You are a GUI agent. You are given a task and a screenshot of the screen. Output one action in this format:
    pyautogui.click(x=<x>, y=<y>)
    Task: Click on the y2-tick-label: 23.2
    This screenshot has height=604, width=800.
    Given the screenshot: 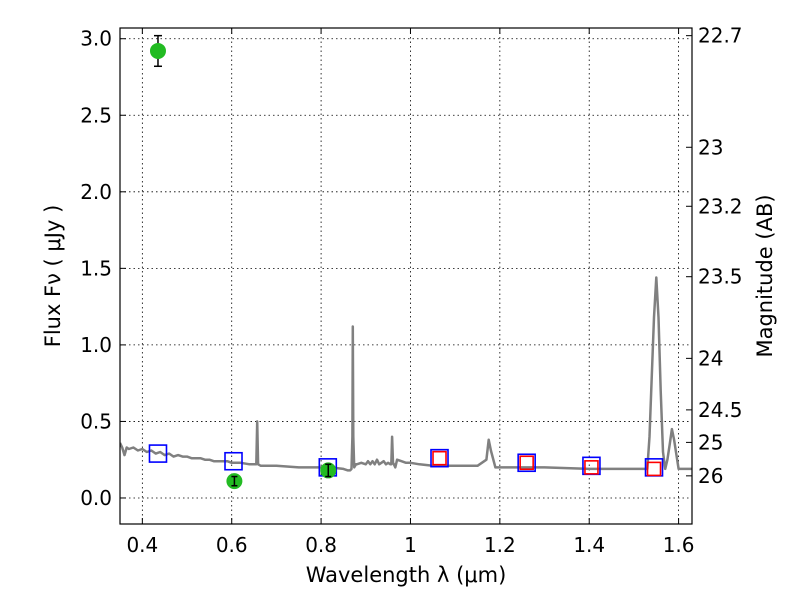 What is the action you would take?
    pyautogui.click(x=720, y=206)
    